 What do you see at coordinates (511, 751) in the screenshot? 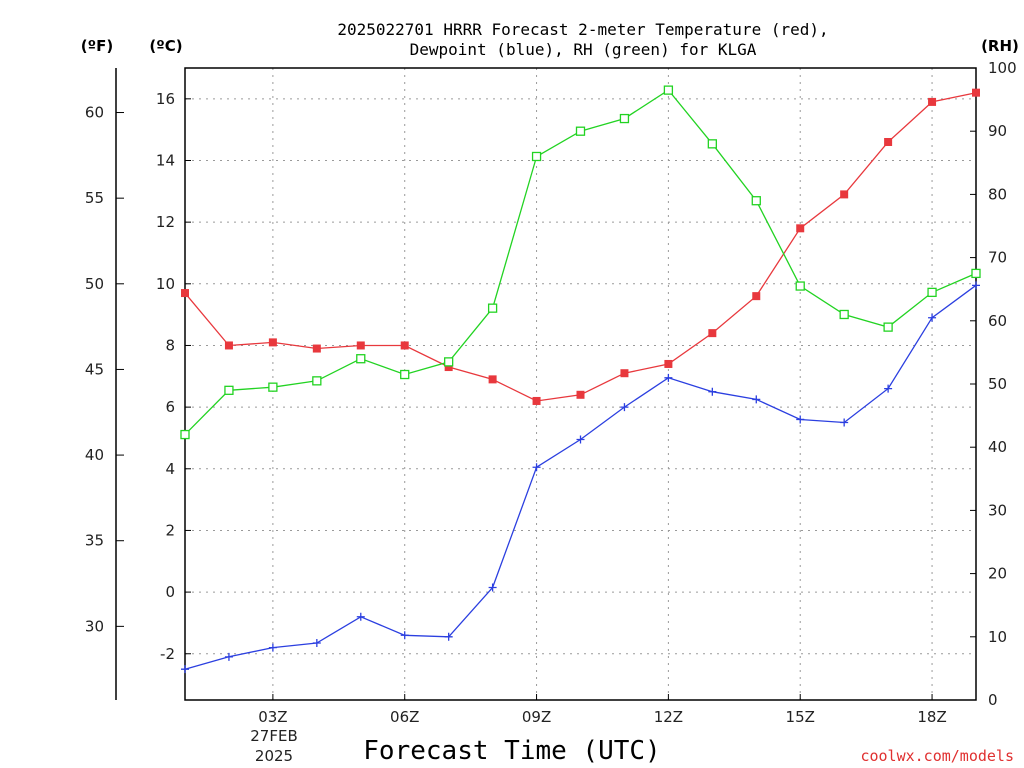
I see `x-axis-title: Forecast Time (UTC)` at bounding box center [511, 751].